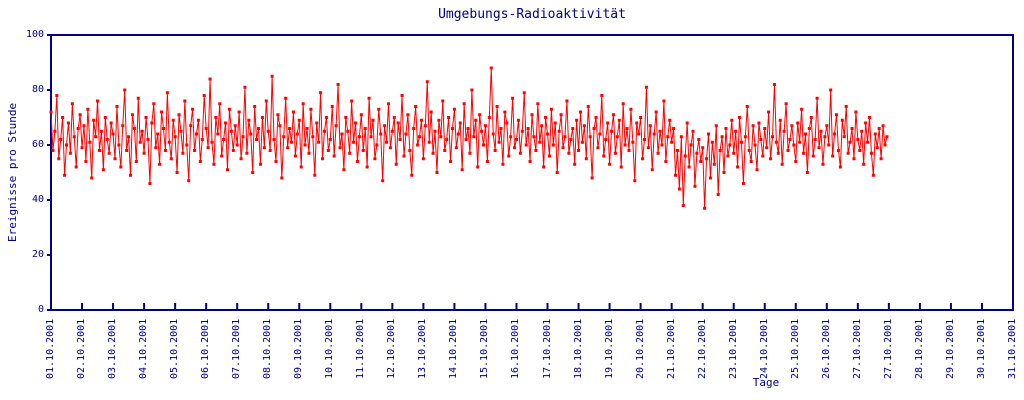  Describe the element at coordinates (144, 348) in the screenshot. I see `x-tick-label: 04.10.2001` at that location.